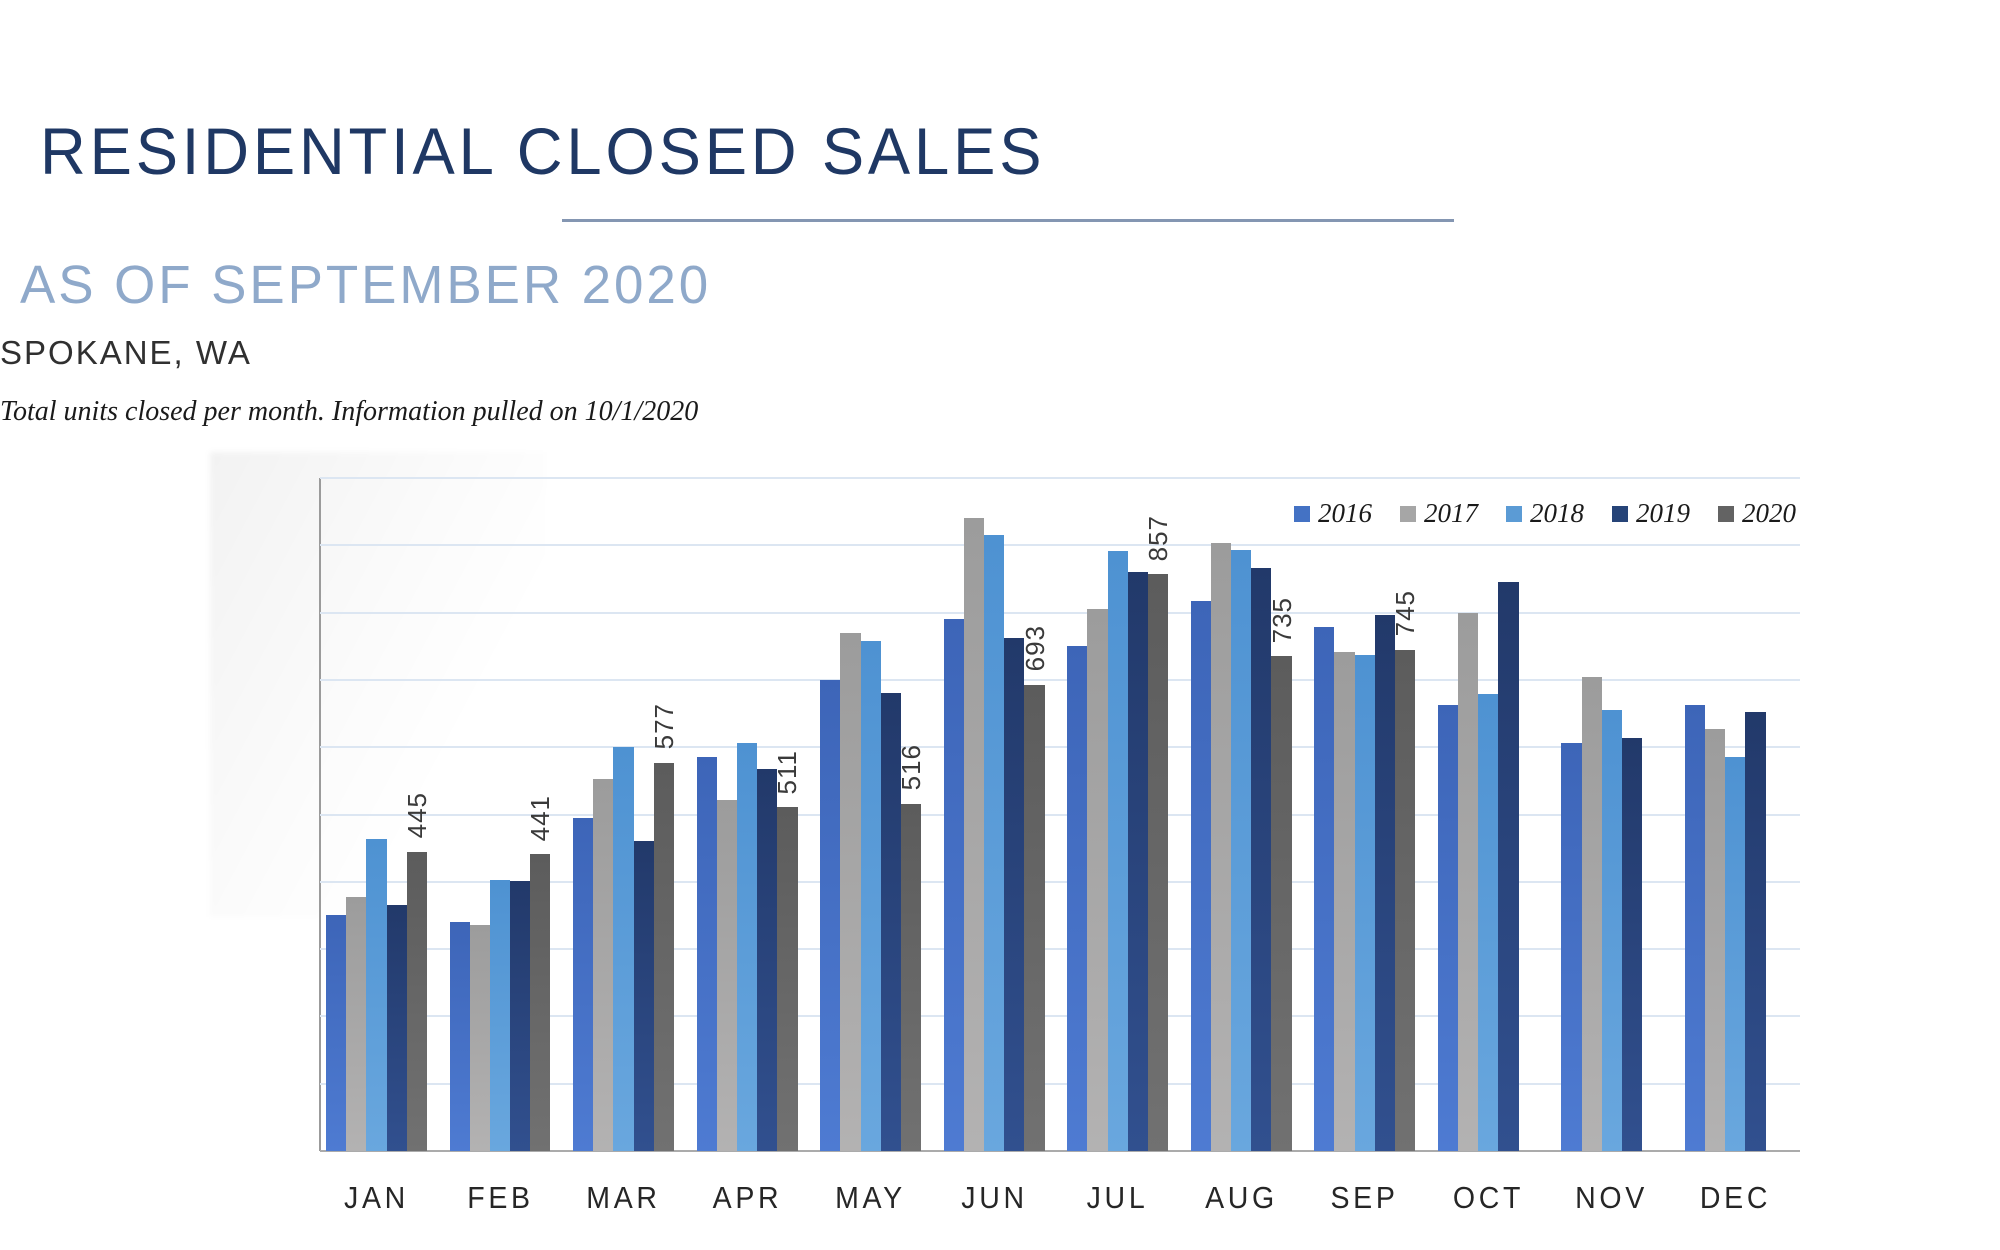 The height and width of the screenshot is (1250, 2000). I want to click on bar-slot-2020-feb: 441, so click(540, 814).